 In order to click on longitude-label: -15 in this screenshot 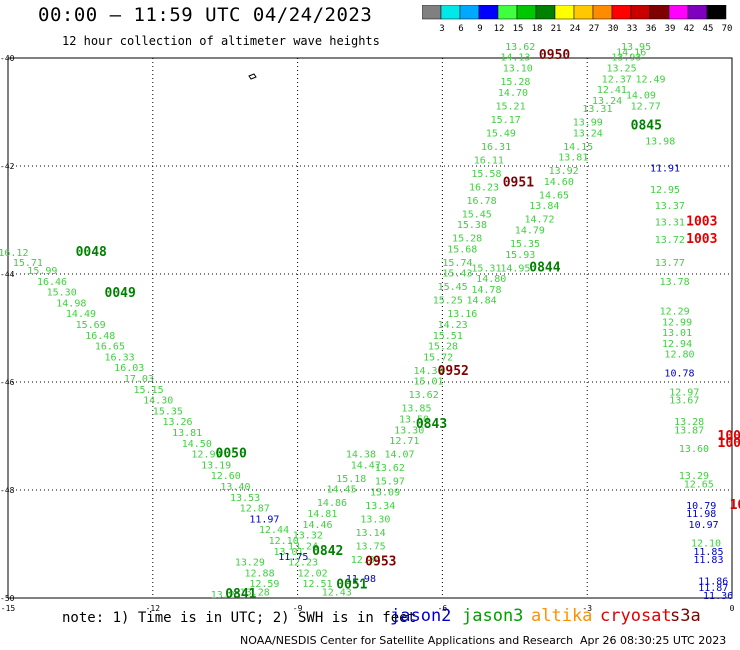, I will do `click(8, 608)`.